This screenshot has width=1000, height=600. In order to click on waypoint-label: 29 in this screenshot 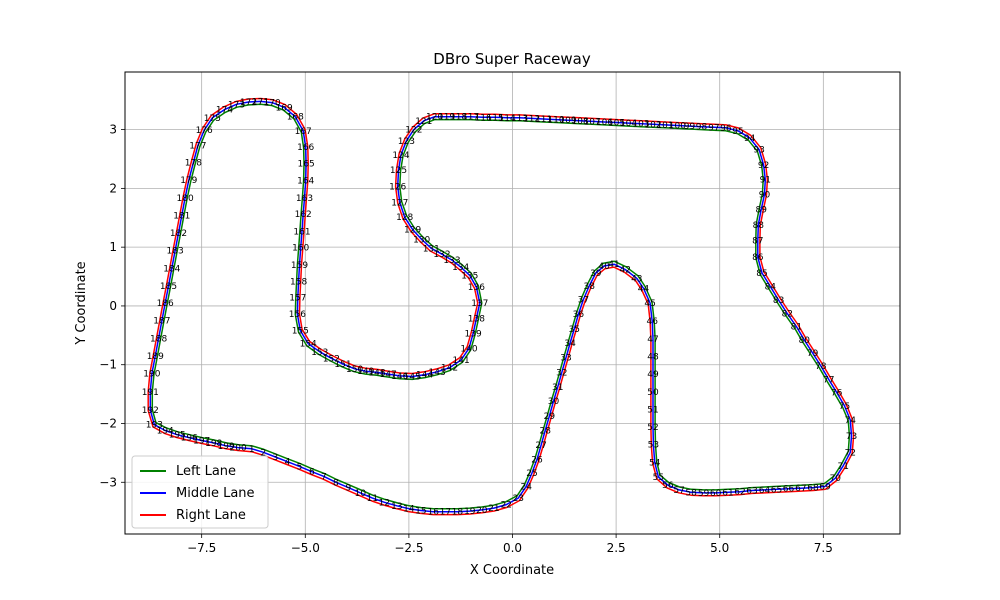, I will do `click(550, 417)`.